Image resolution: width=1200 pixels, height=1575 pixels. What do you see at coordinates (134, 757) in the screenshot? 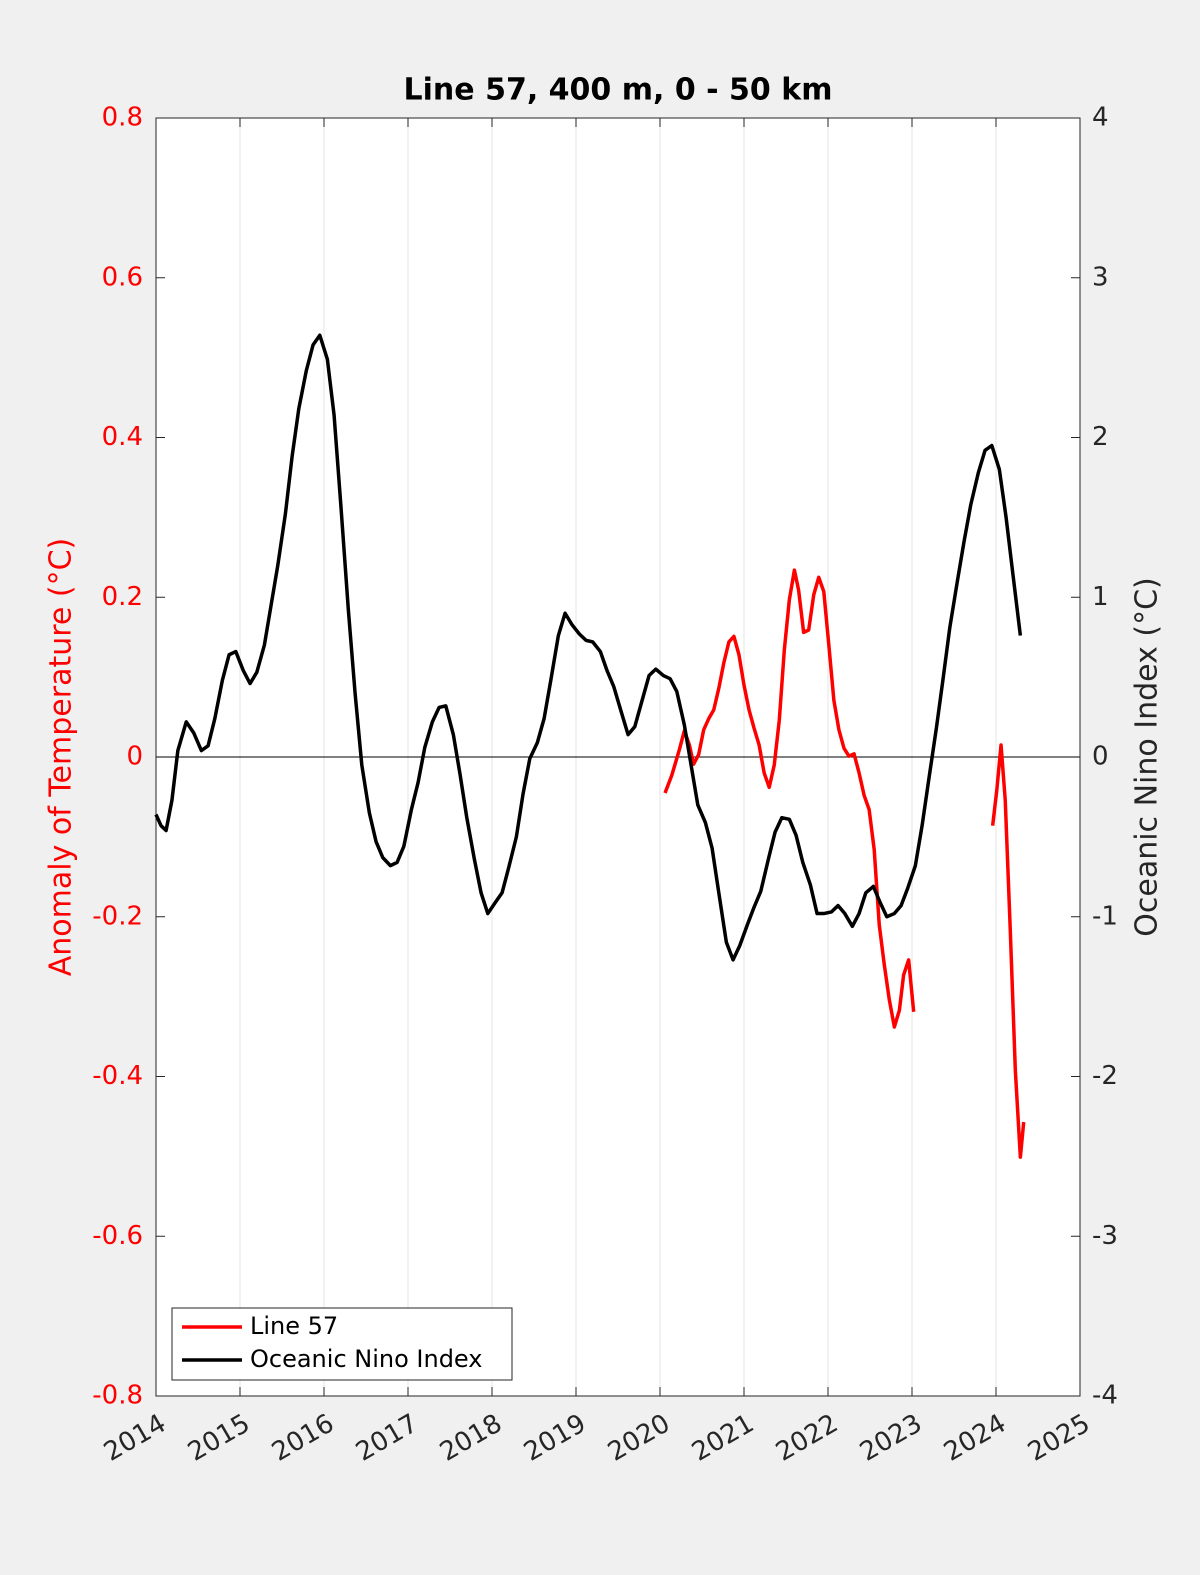
I see `y-tick-label: 0` at bounding box center [134, 757].